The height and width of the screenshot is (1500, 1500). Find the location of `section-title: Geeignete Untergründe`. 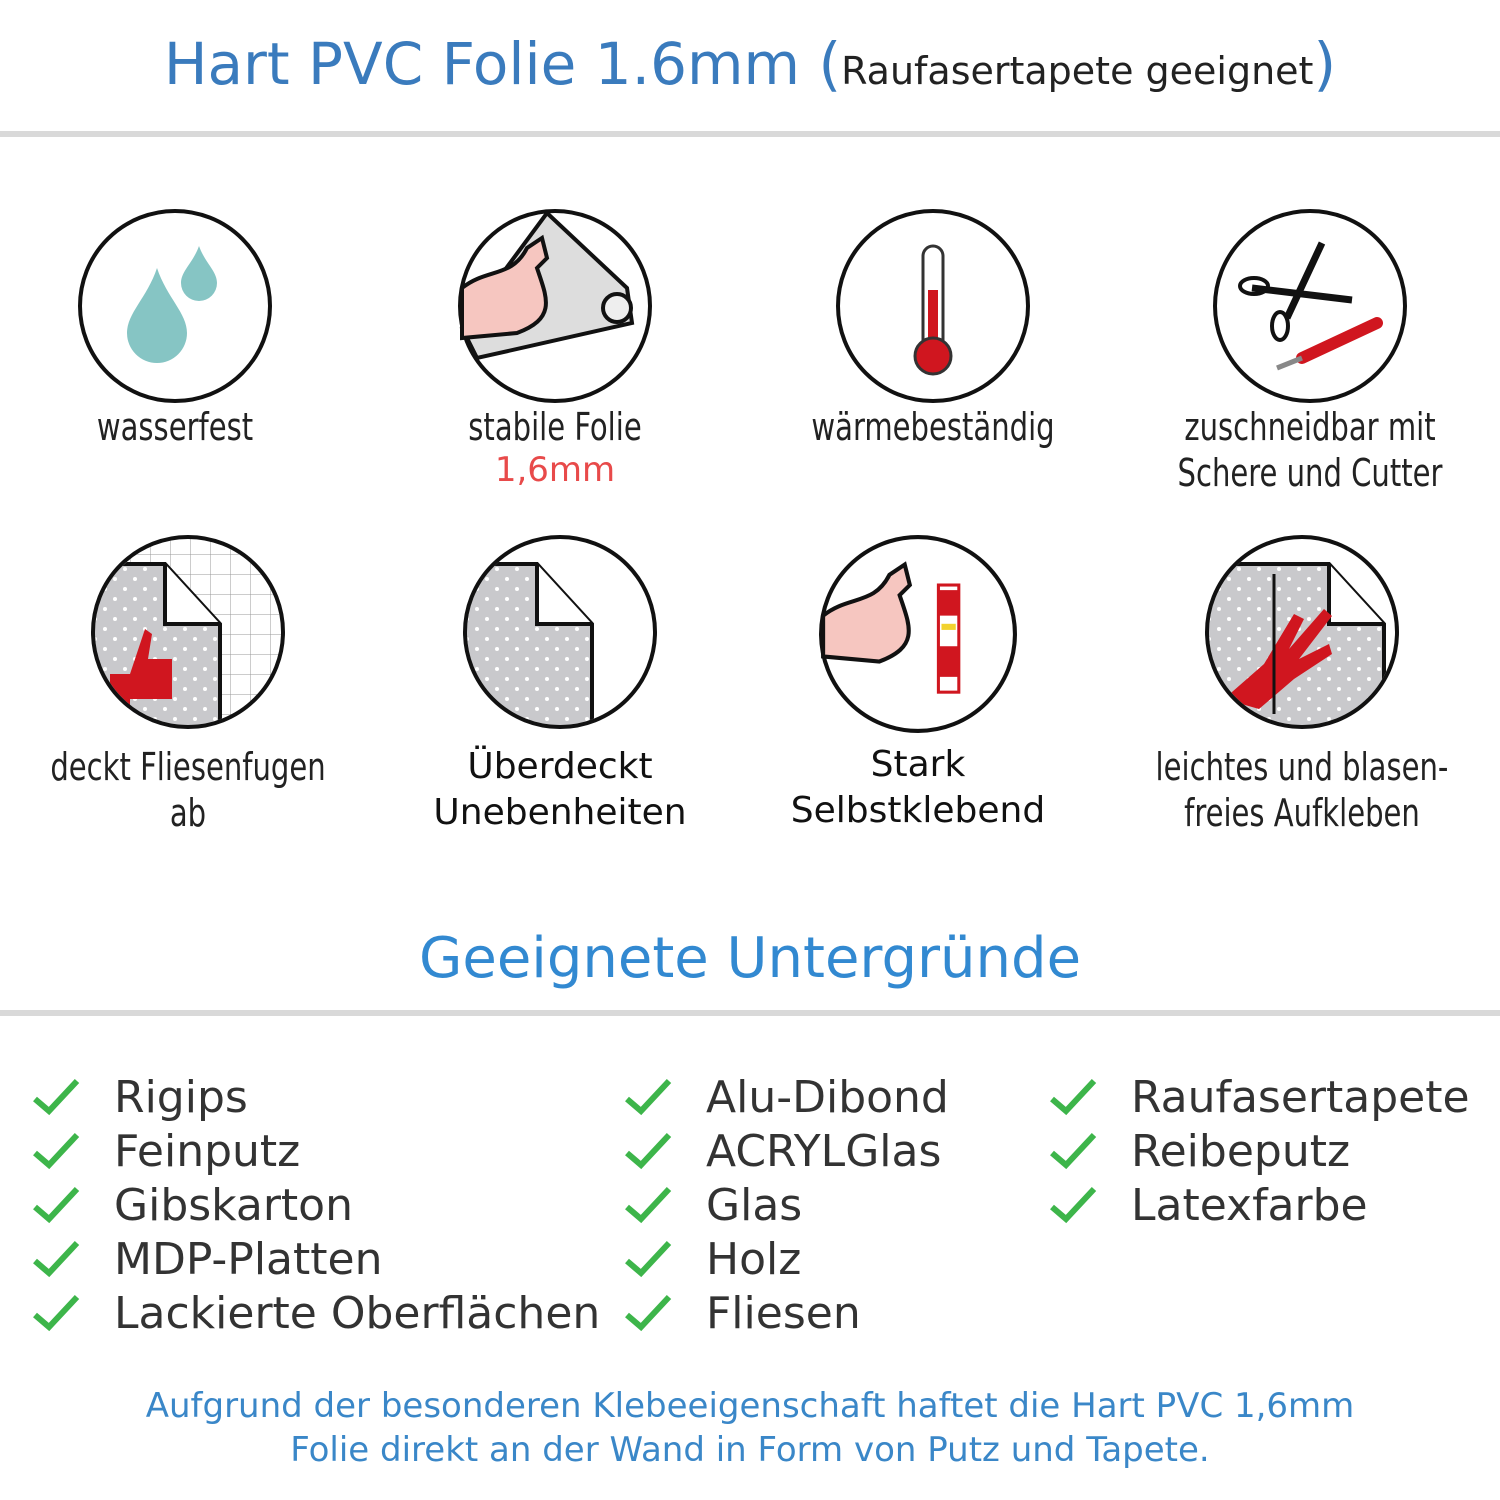

section-title: Geeignete Untergründe is located at coordinates (750, 958).